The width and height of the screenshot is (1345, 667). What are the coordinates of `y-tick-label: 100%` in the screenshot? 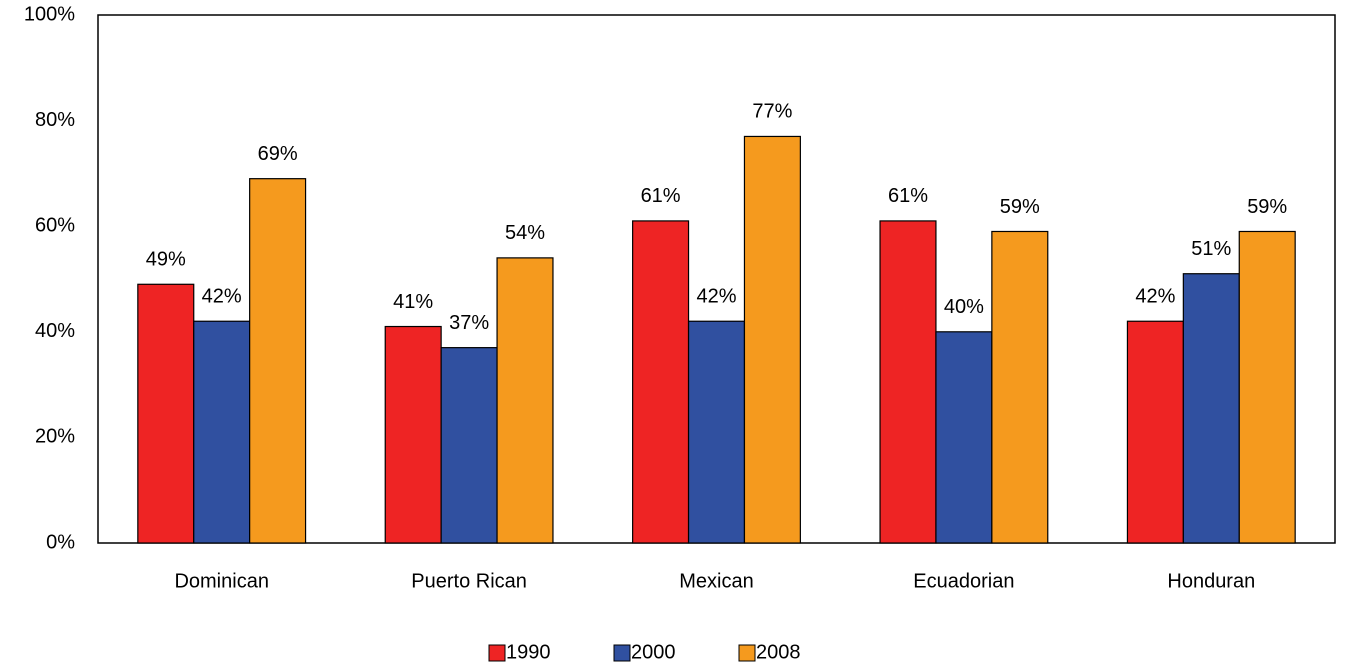 It's located at (49, 14).